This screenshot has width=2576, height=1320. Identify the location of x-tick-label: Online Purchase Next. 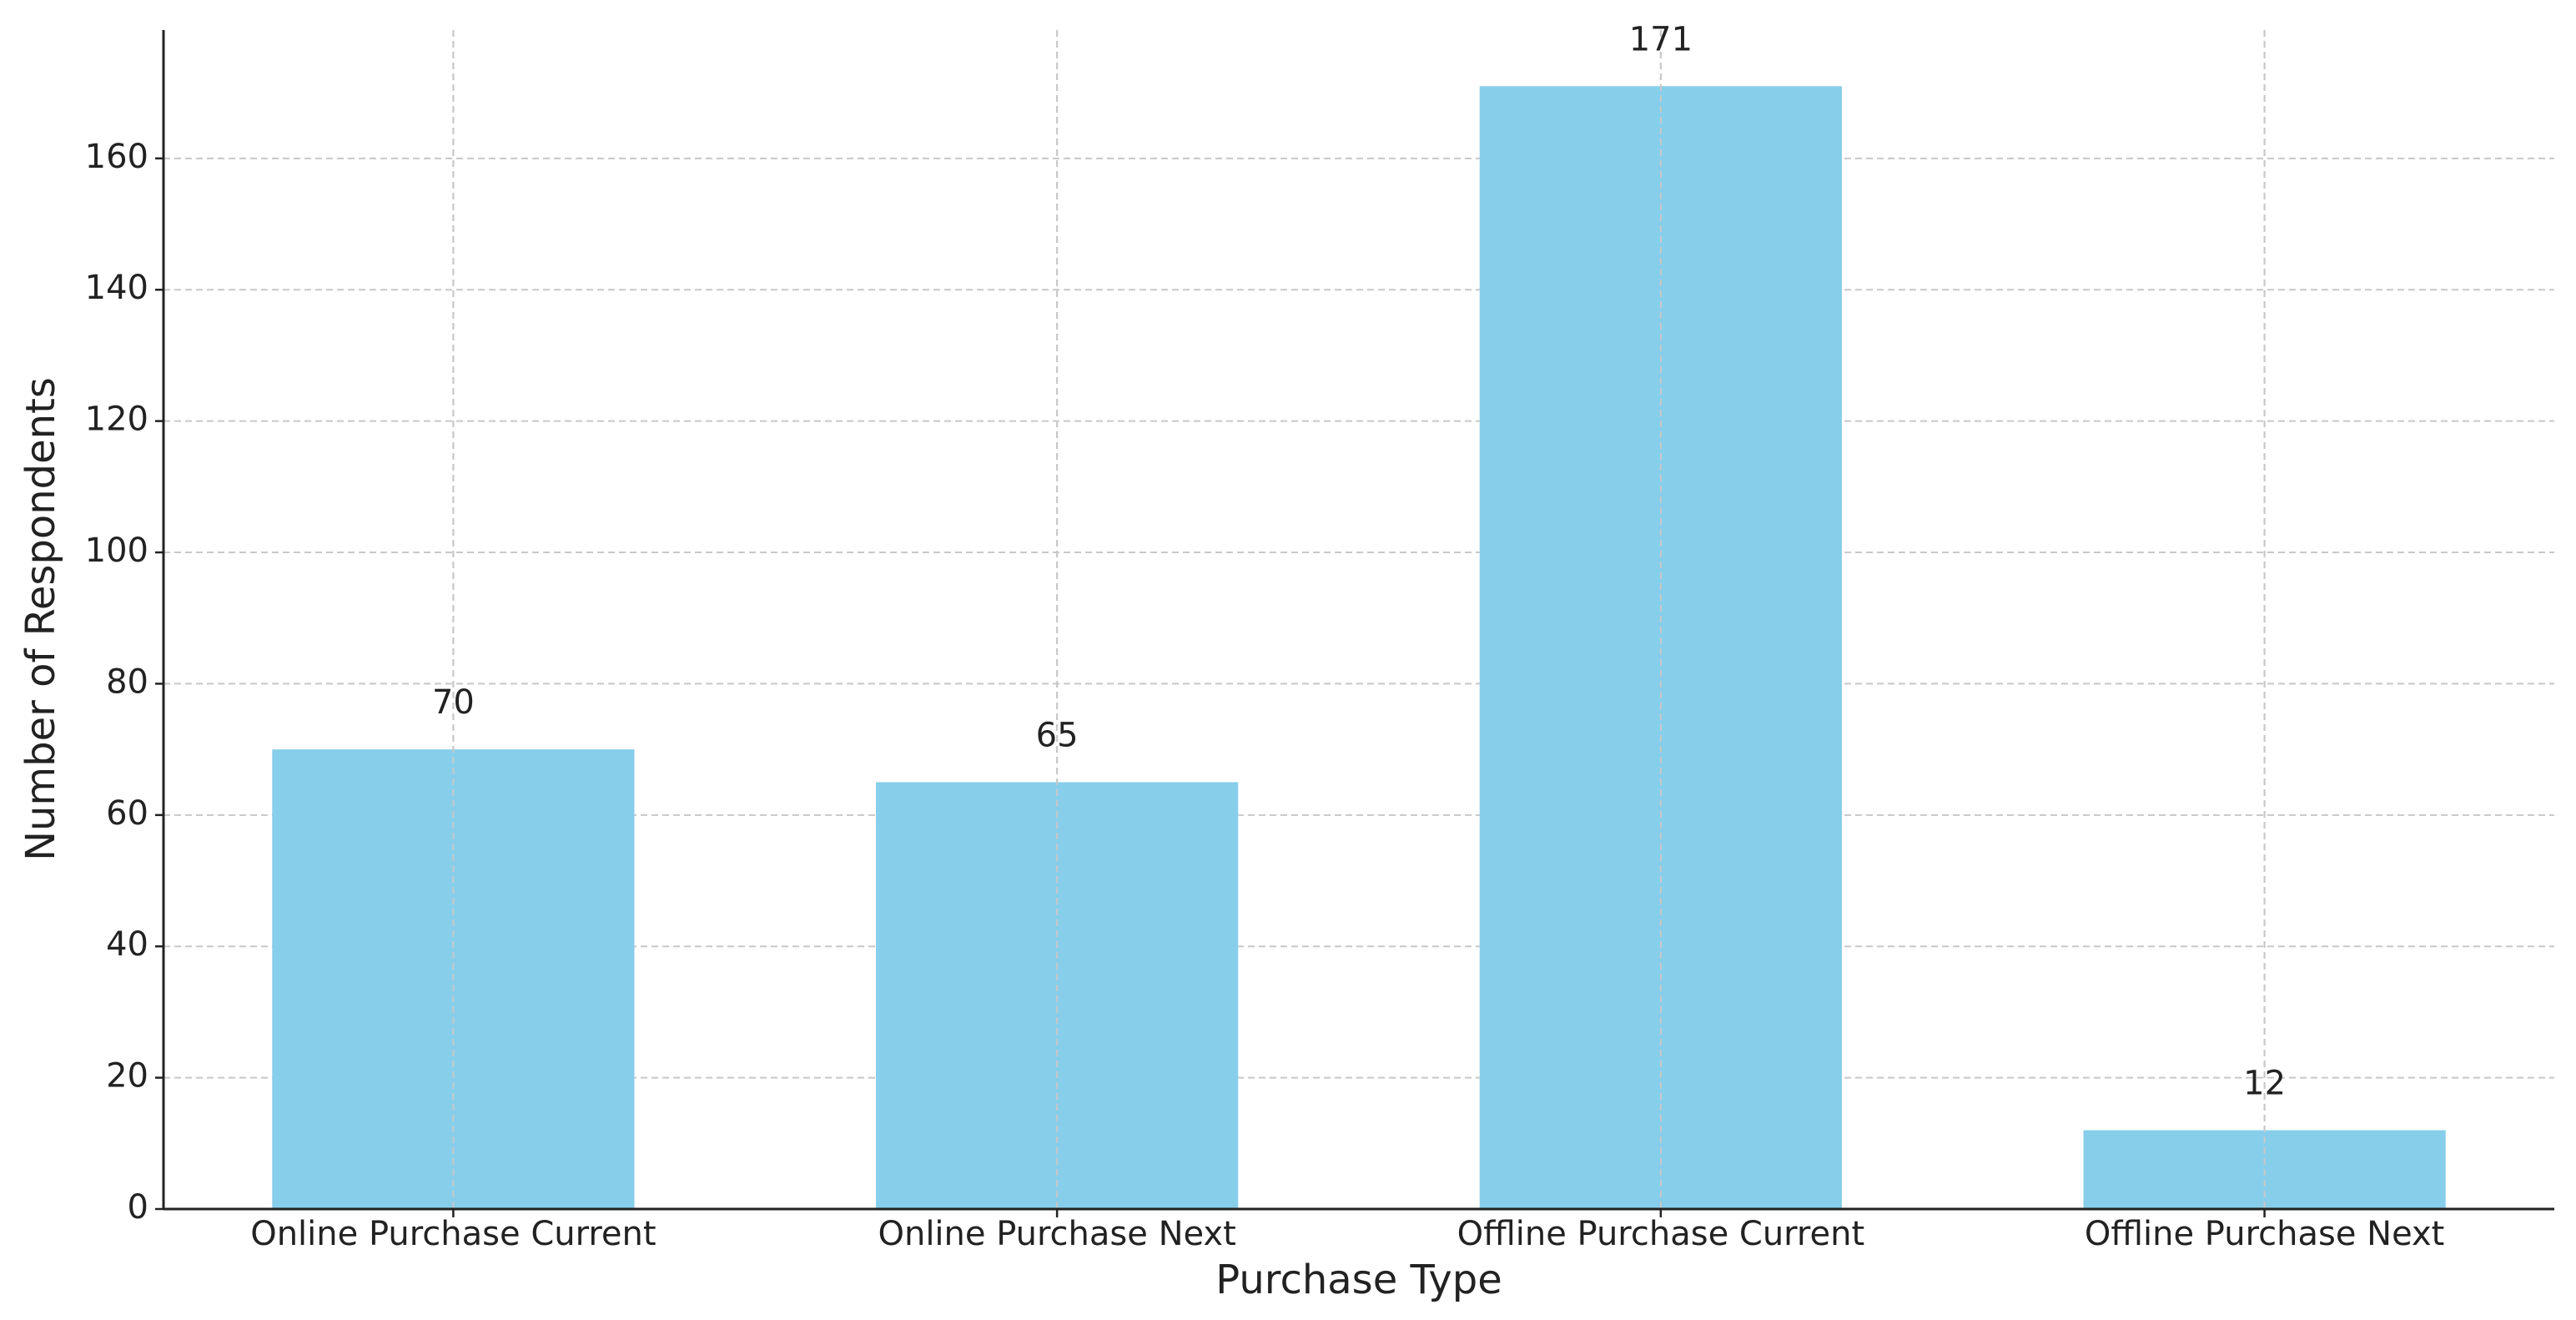
(1056, 1234).